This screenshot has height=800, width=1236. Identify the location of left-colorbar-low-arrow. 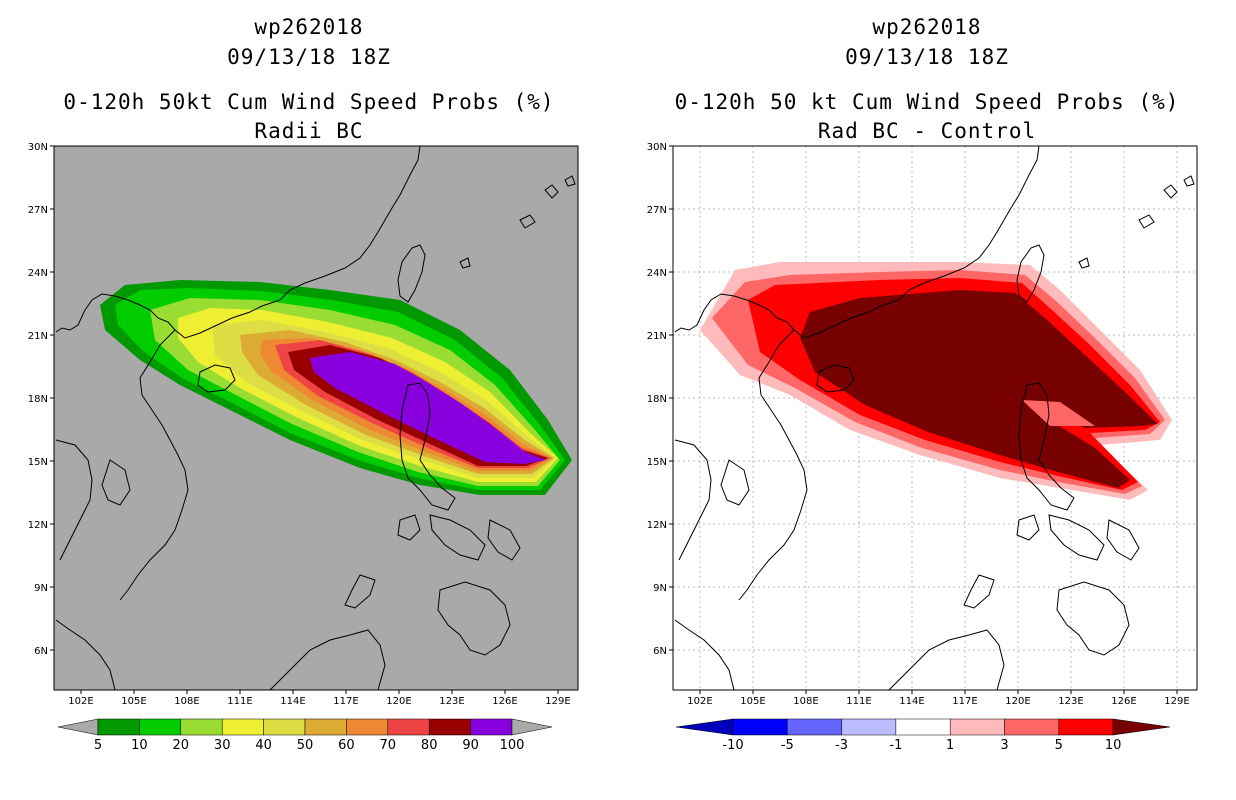
(78, 727).